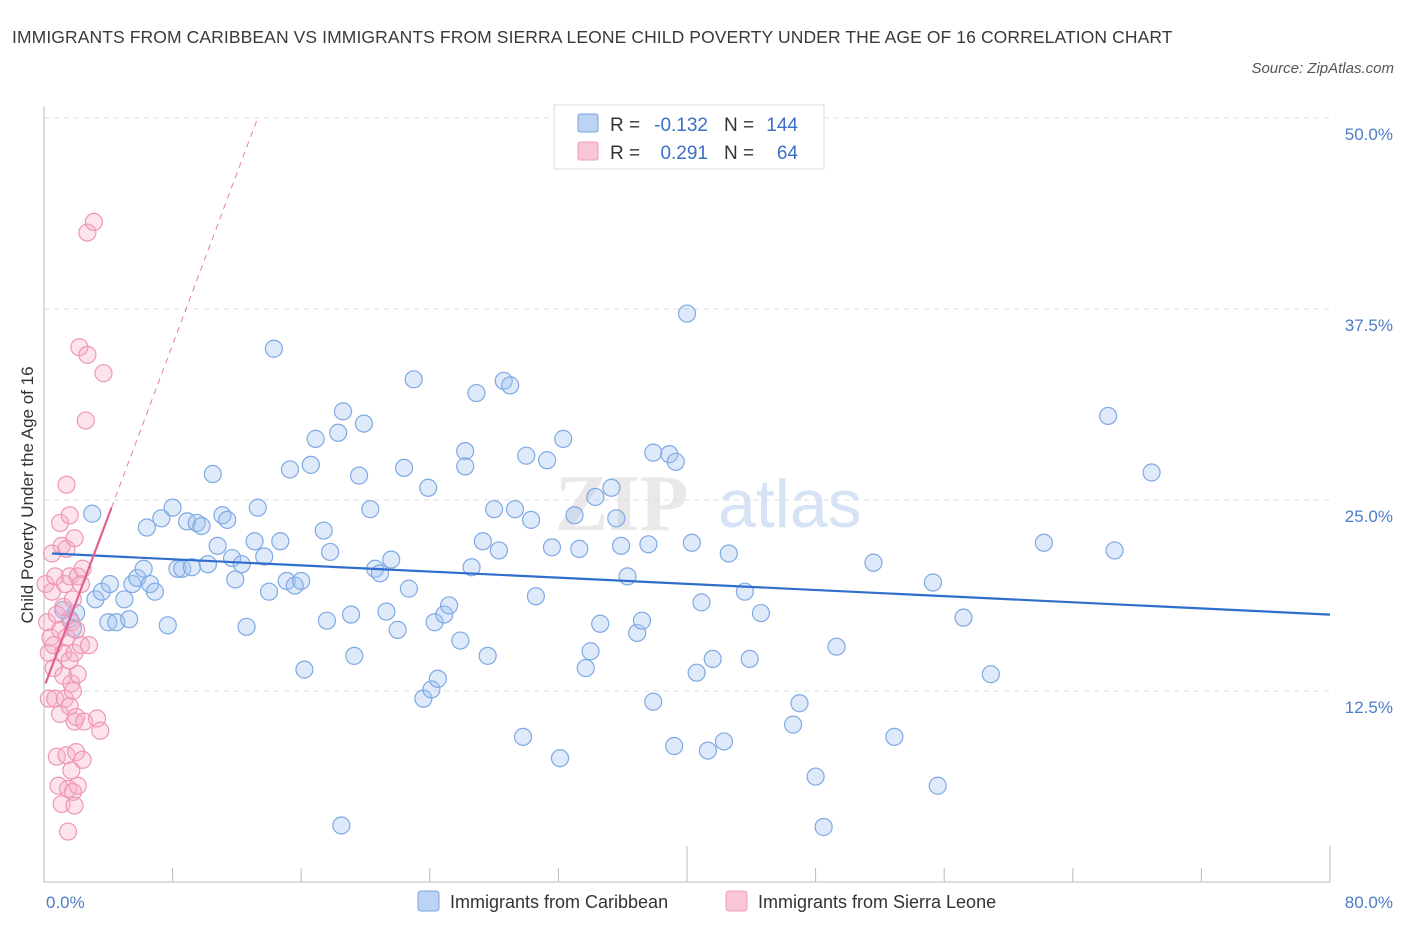  I want to click on y-axis-label: Child Poverty Under the Age of 16, so click(27, 494).